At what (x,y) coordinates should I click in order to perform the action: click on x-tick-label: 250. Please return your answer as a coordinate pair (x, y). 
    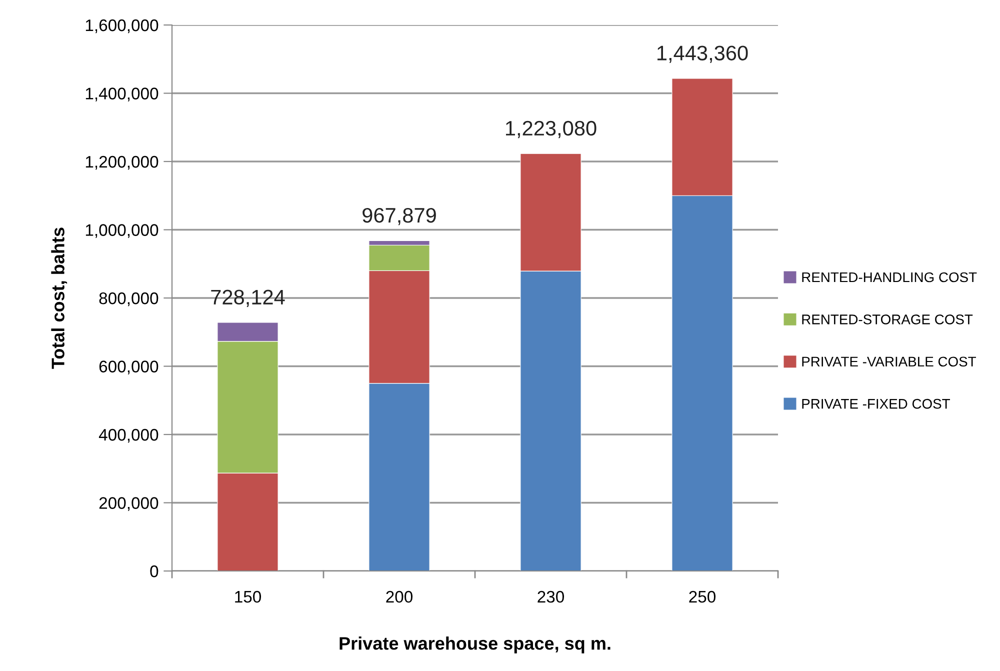
    Looking at the image, I should click on (702, 596).